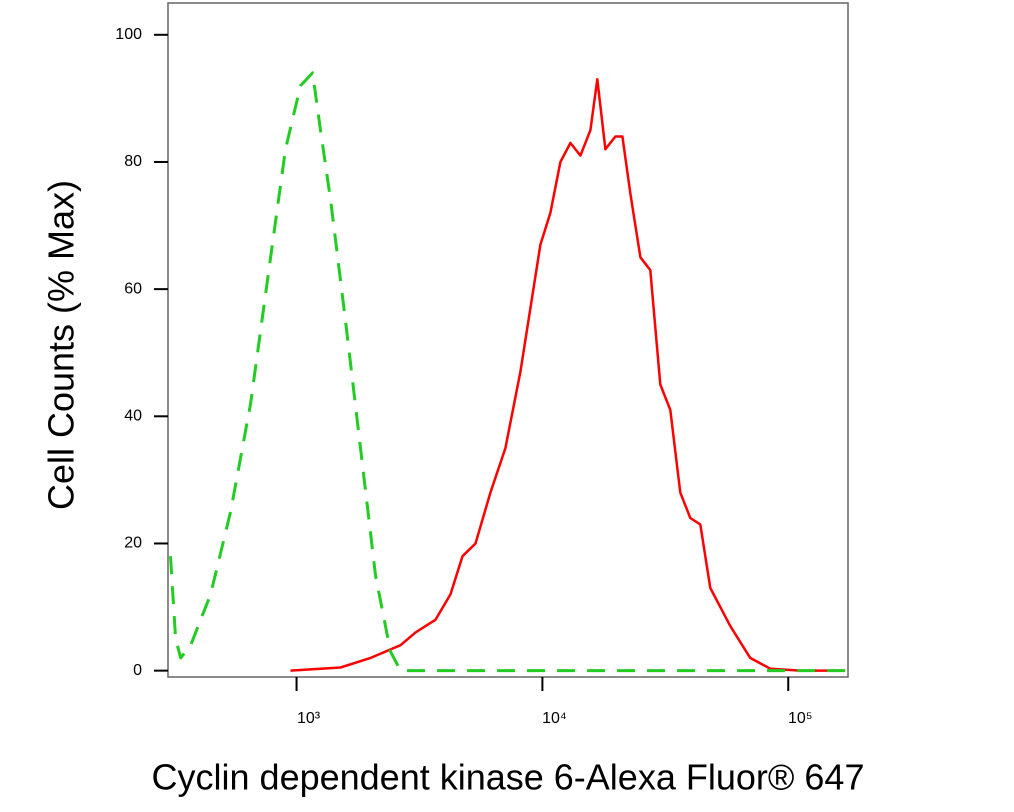  I want to click on x-tick-label: 10⁴, so click(554, 718).